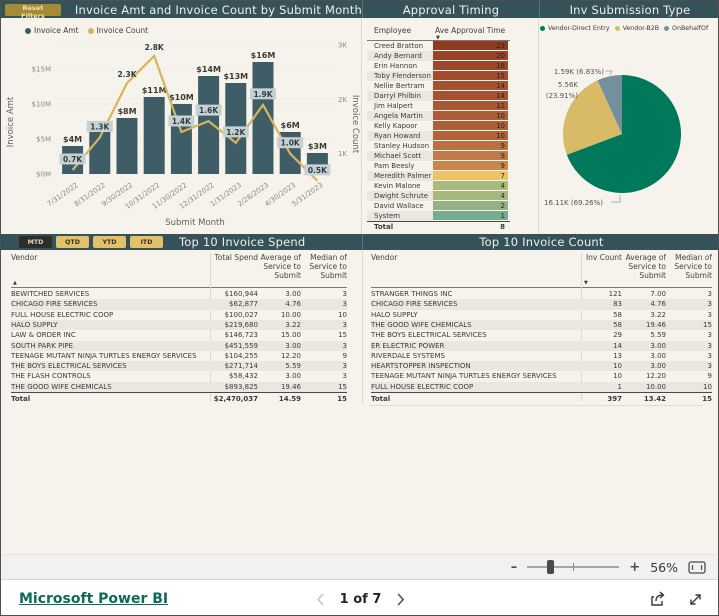  What do you see at coordinates (624, 134) in the screenshot?
I see `pie-slice-Vendor-Direct Entry` at bounding box center [624, 134].